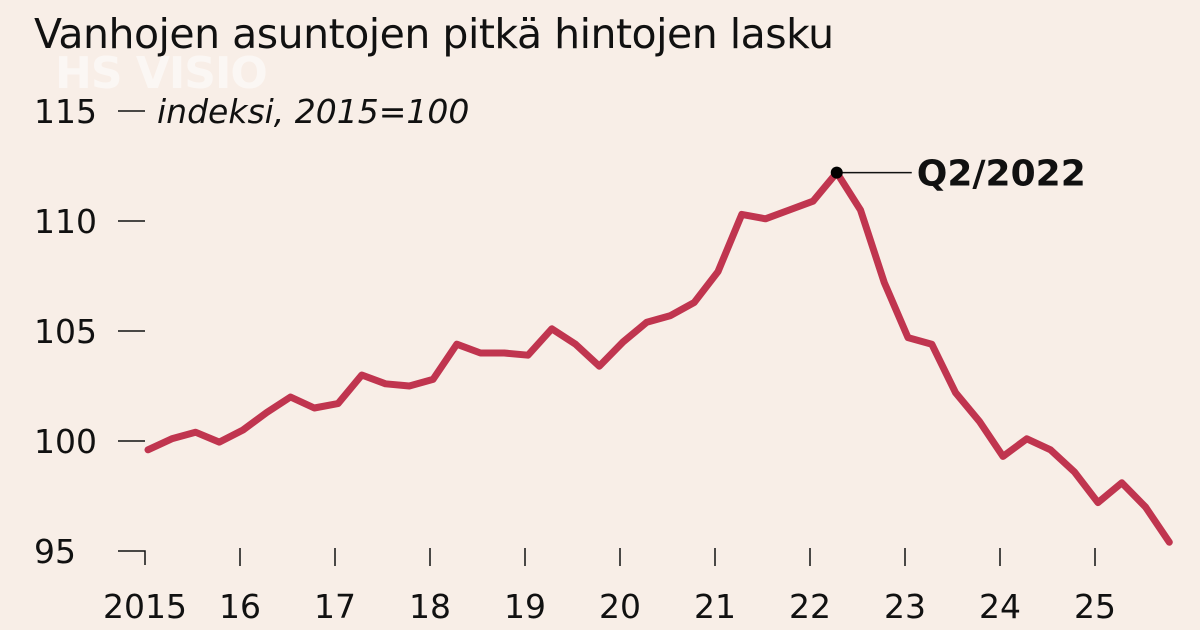  I want to click on y-tick-label: 115, so click(65, 111).